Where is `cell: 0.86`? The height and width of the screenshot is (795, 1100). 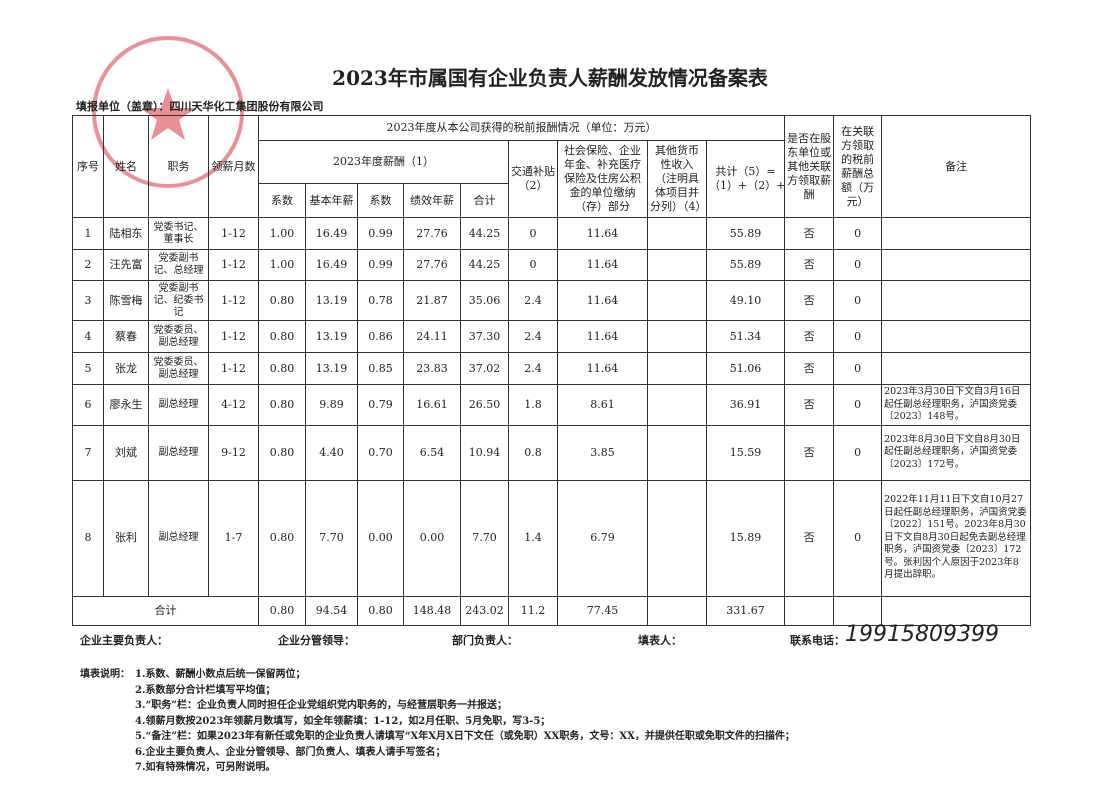
cell: 0.86 is located at coordinates (380, 336).